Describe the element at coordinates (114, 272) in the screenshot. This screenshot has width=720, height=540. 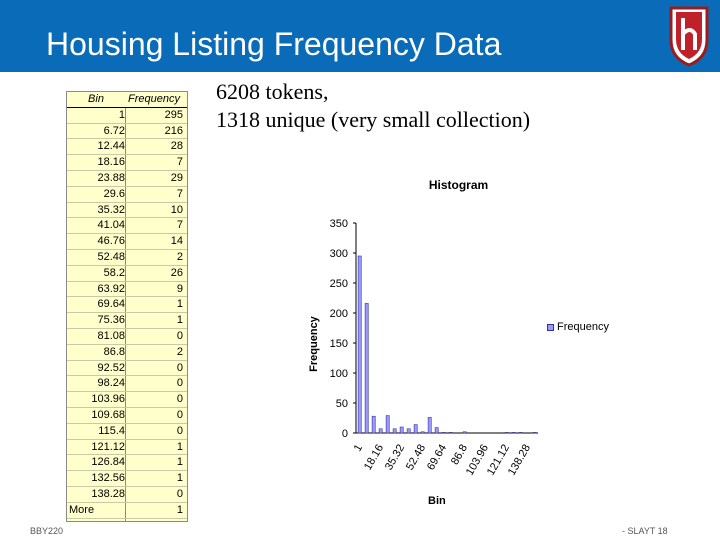
I see `table-cell-bin: 58.2` at that location.